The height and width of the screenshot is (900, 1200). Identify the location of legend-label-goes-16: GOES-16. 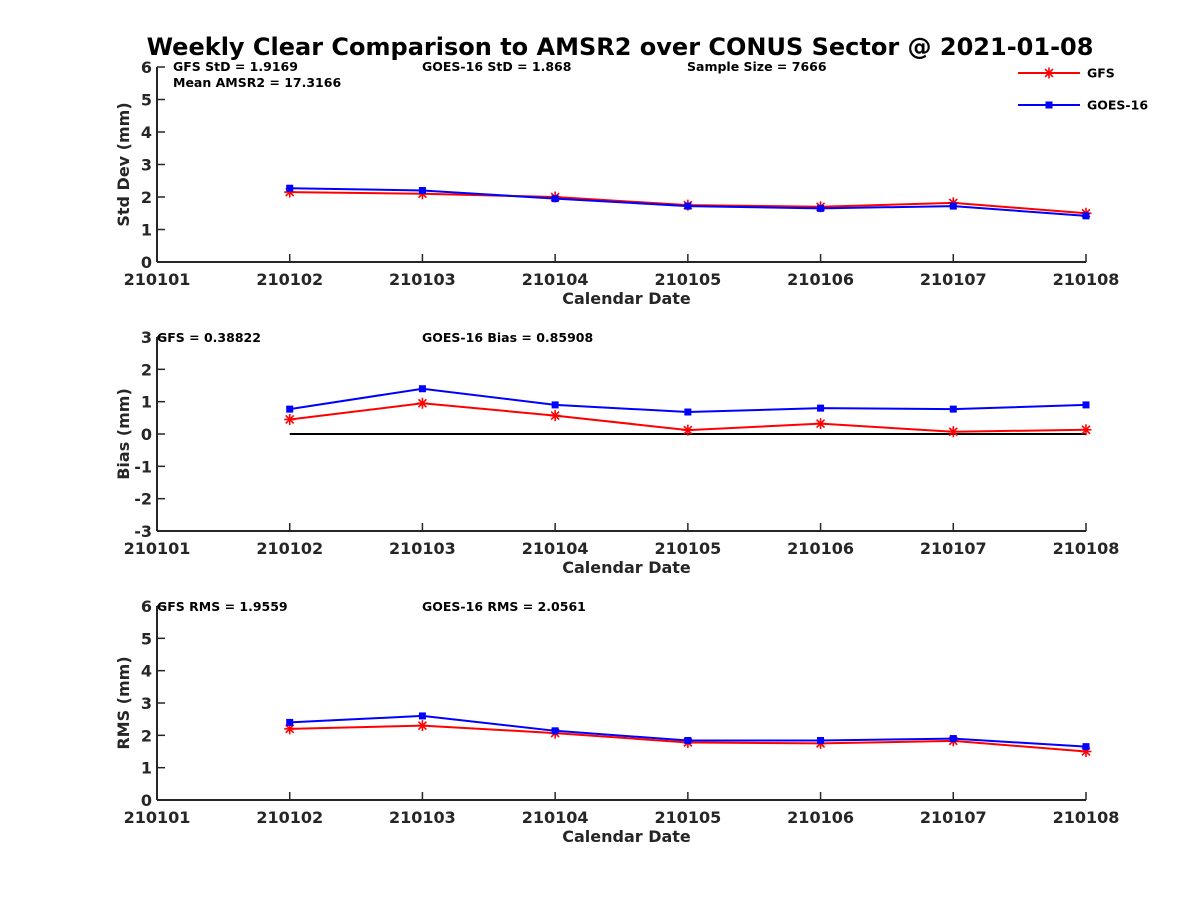
(1117, 105).